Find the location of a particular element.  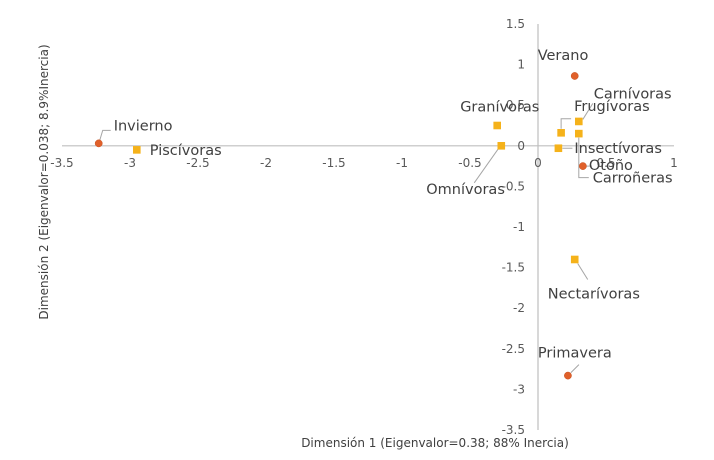

point-carroneras is located at coordinates (579, 133).